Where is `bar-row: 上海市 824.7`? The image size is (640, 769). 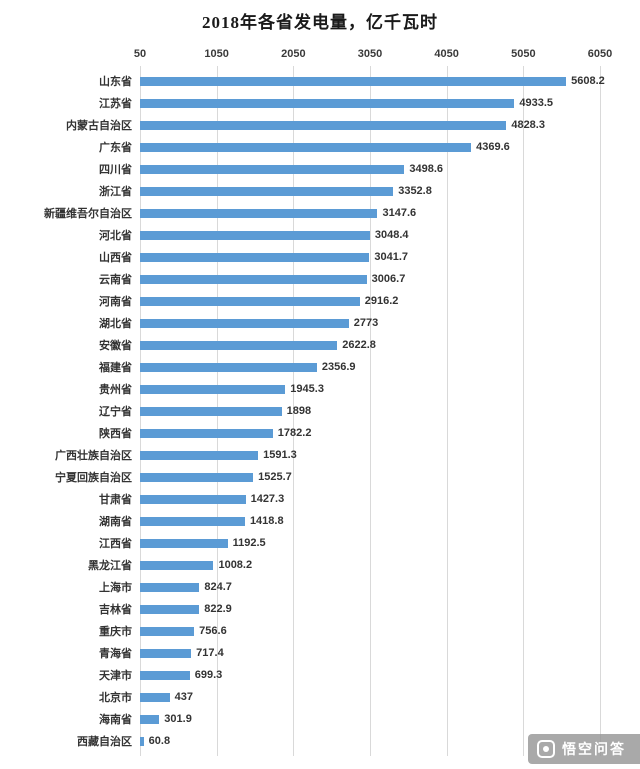
bar-row: 上海市 824.7 is located at coordinates (320, 587).